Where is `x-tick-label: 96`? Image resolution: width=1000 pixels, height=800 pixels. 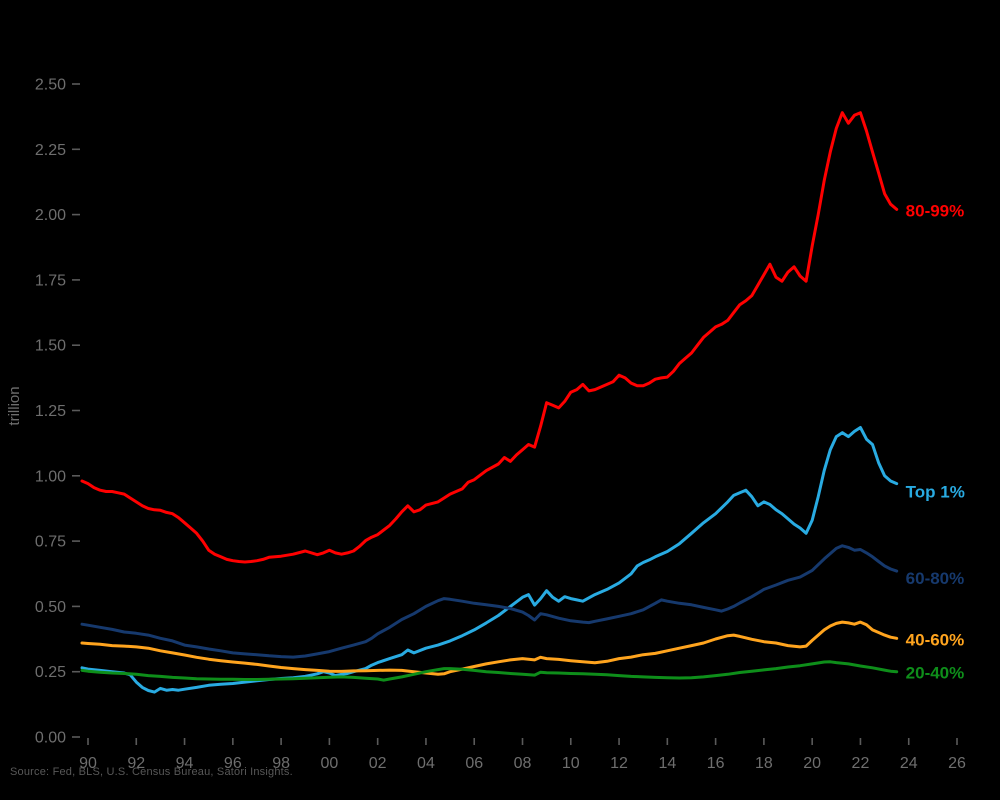 x-tick-label: 96 is located at coordinates (233, 763).